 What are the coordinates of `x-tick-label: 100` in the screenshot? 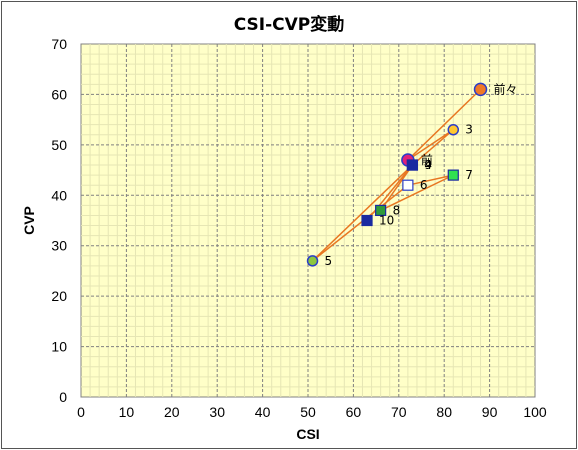 It's located at (535, 412).